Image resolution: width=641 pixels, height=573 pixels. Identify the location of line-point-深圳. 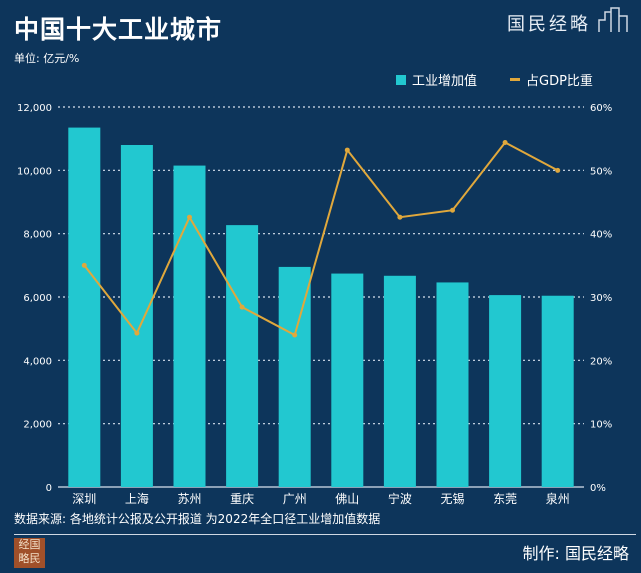
(84, 265).